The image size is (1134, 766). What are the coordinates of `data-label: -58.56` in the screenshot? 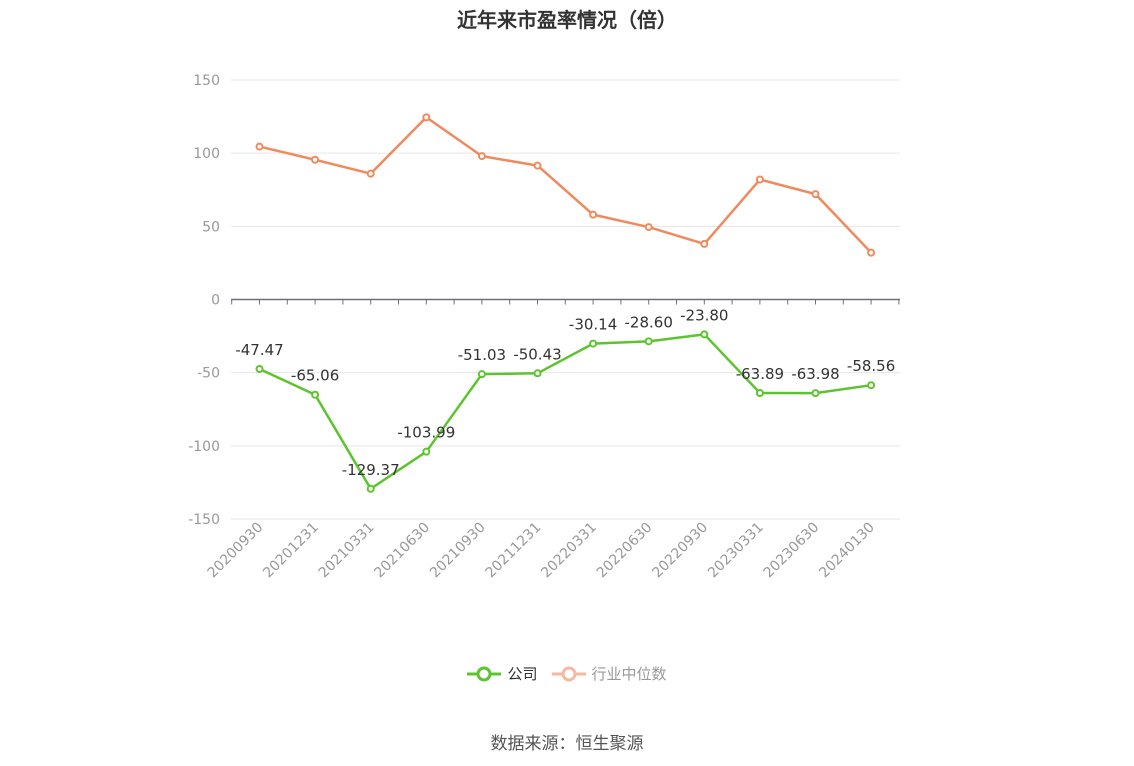 It's located at (871, 366).